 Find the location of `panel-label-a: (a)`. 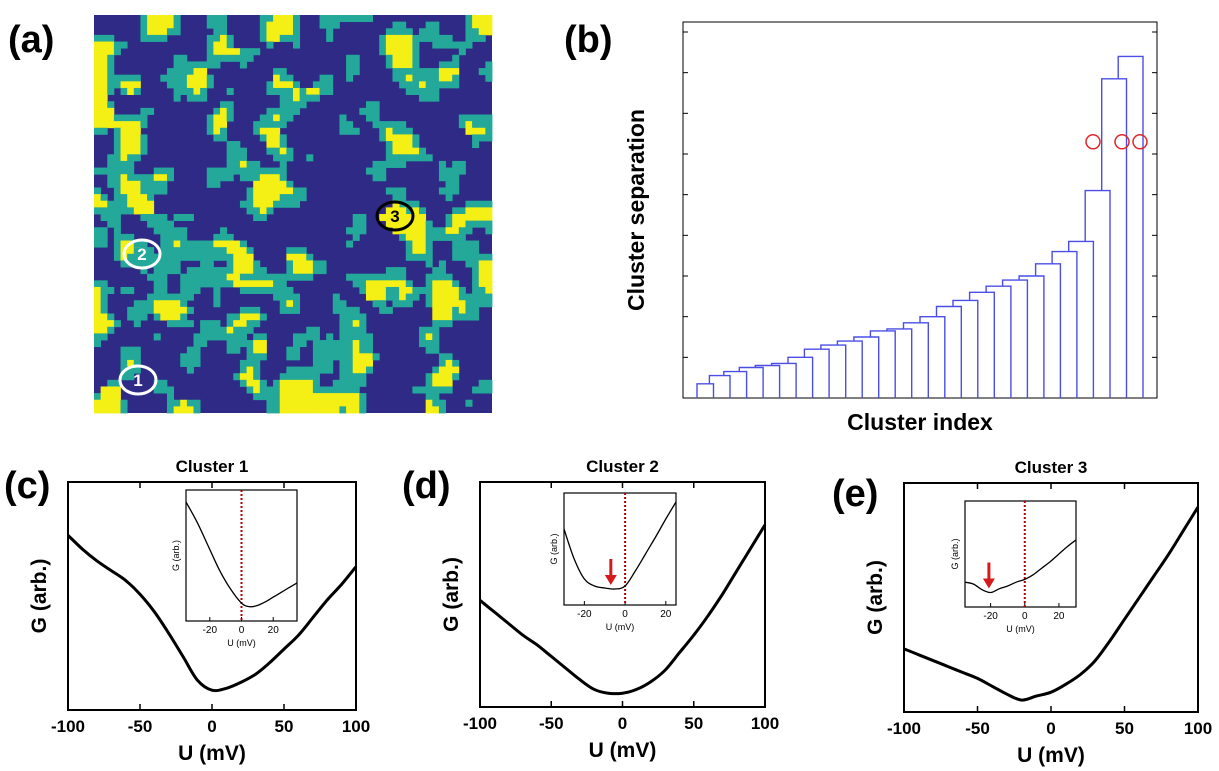

panel-label-a: (a) is located at coordinates (31, 40).